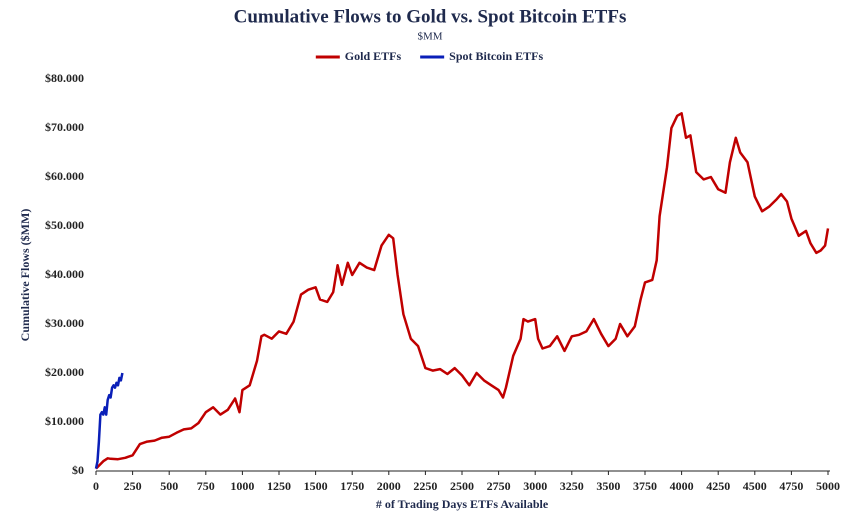 The width and height of the screenshot is (860, 529). What do you see at coordinates (279, 486) in the screenshot?
I see `x-tick-label: 1250` at bounding box center [279, 486].